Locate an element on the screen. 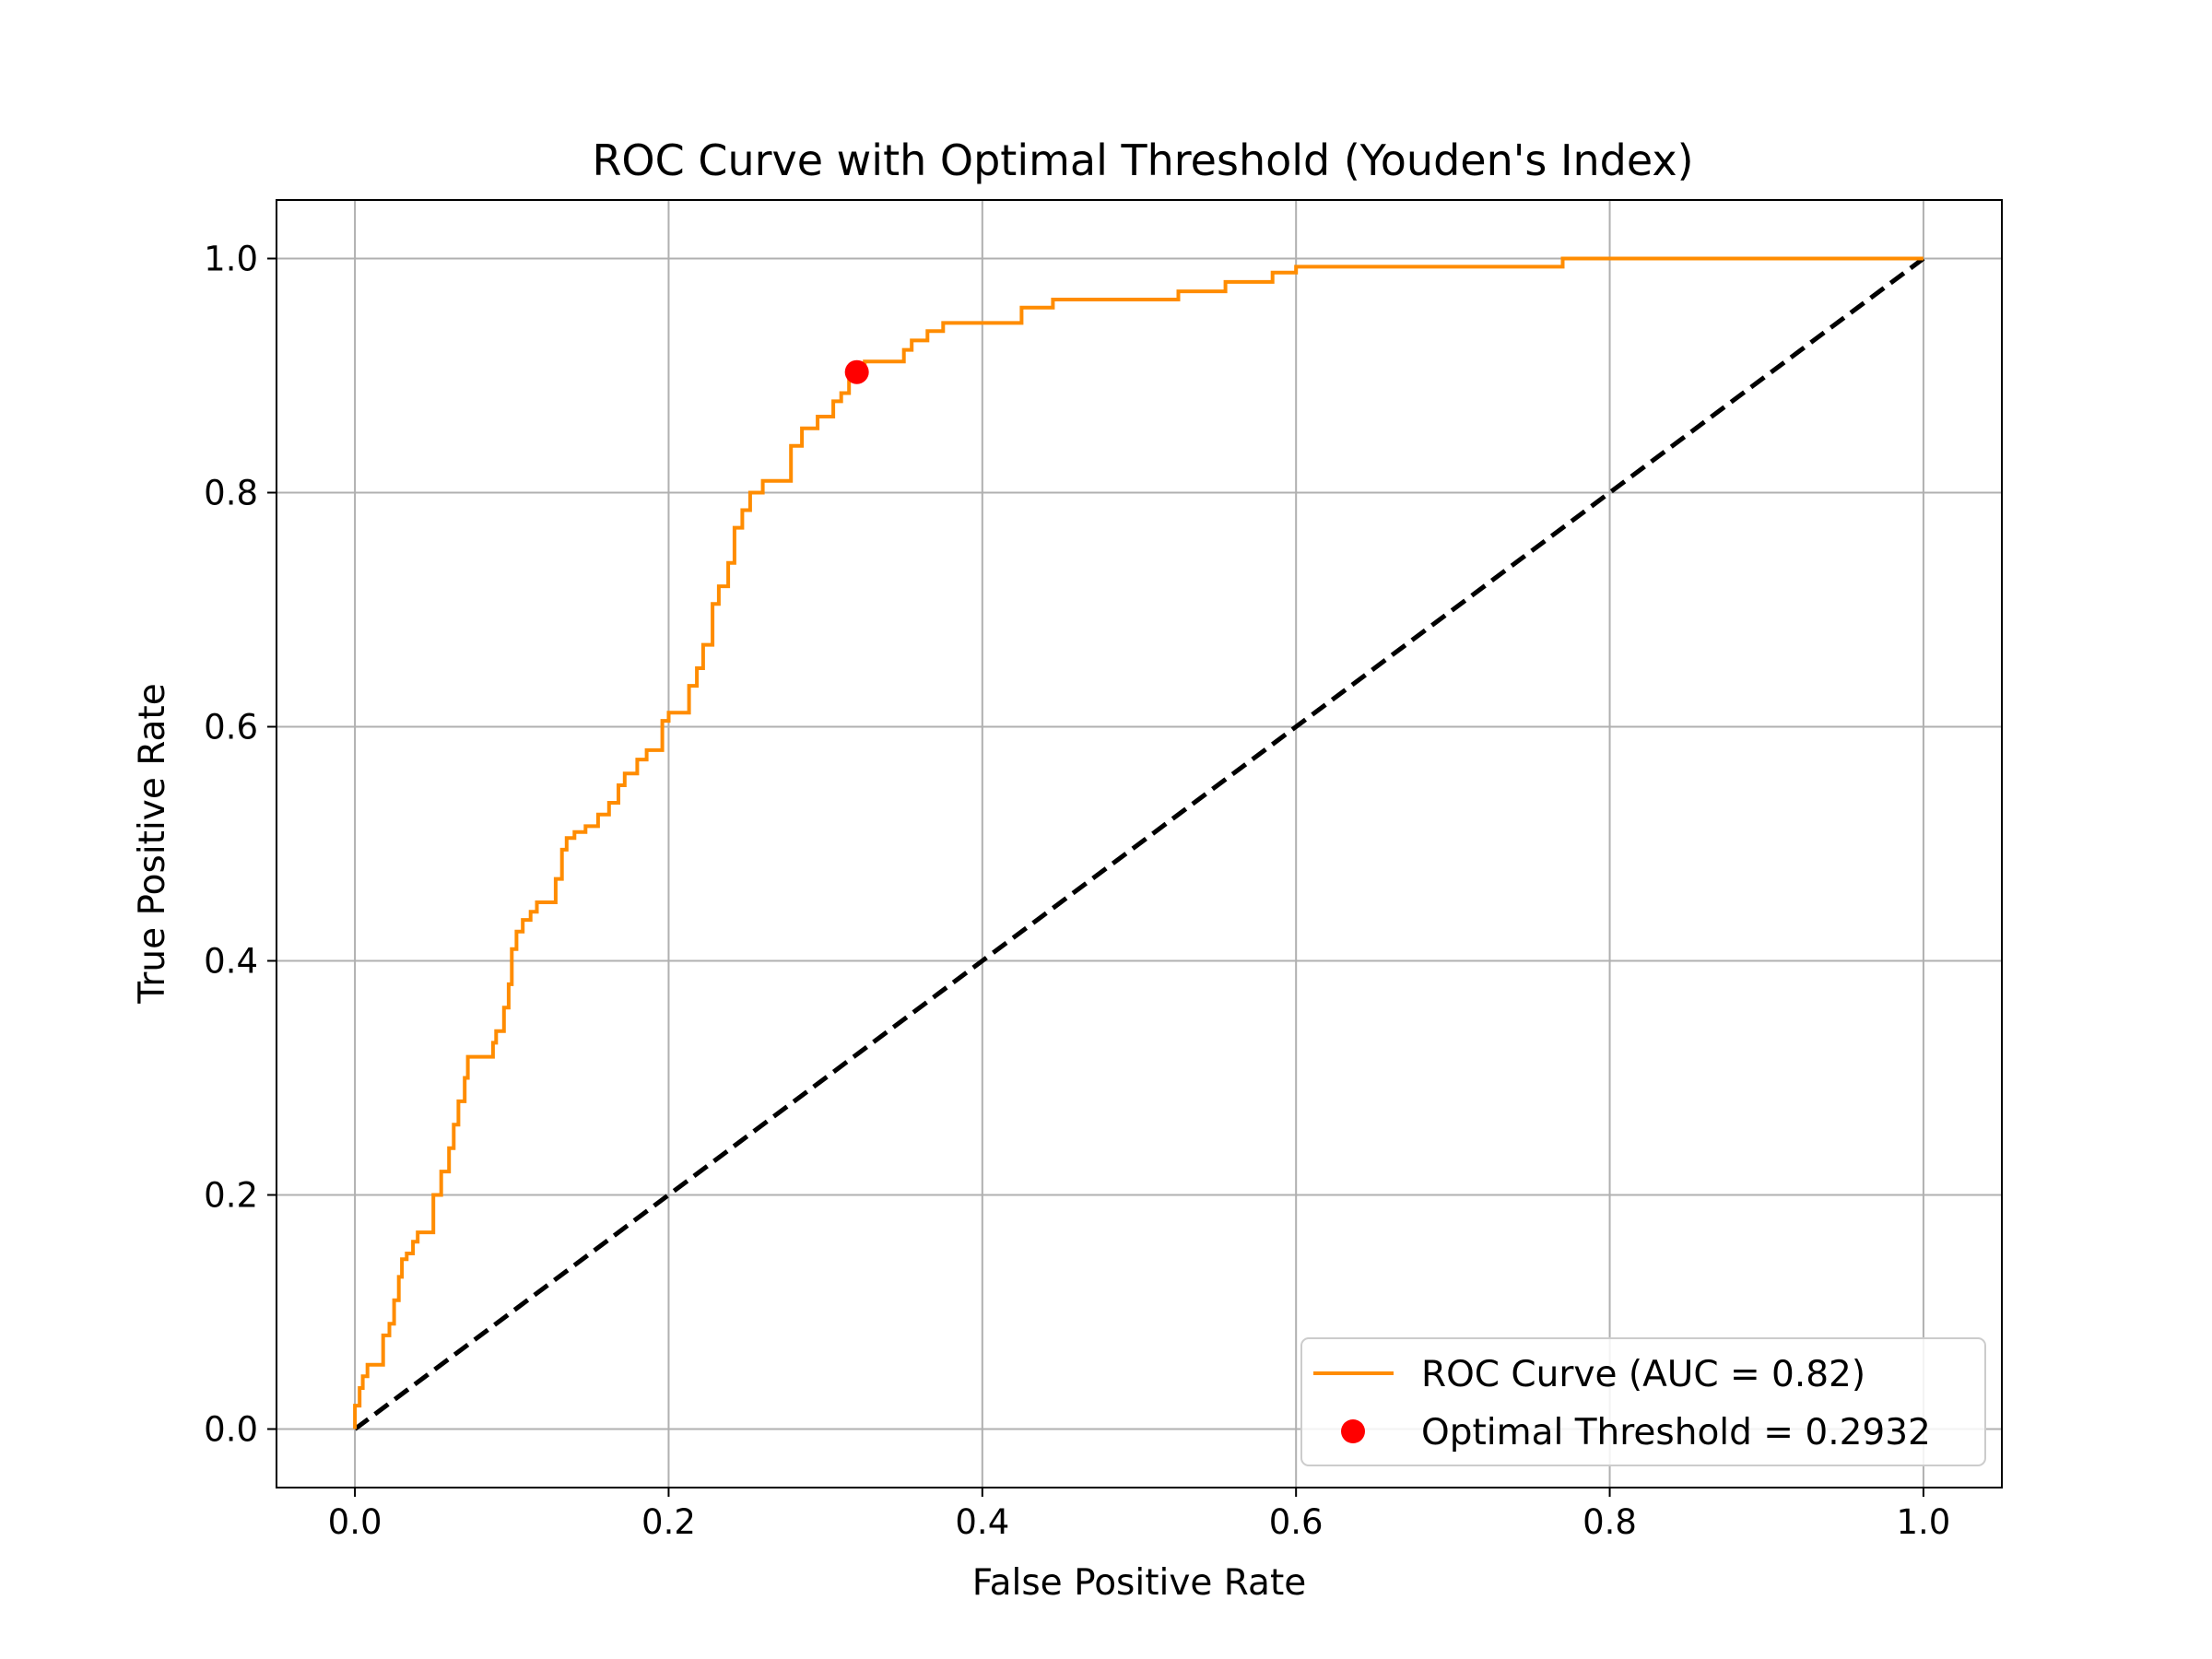  y-axis-ticks: 0.0 0.2 0.4 0.6 0.8 1.0 is located at coordinates (240, 845).